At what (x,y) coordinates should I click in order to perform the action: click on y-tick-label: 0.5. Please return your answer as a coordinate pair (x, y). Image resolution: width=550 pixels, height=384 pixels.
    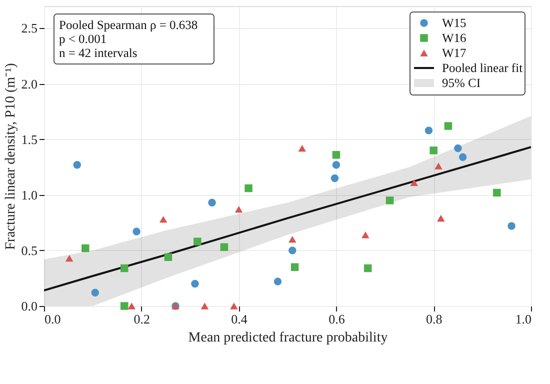
    Looking at the image, I should click on (29, 250).